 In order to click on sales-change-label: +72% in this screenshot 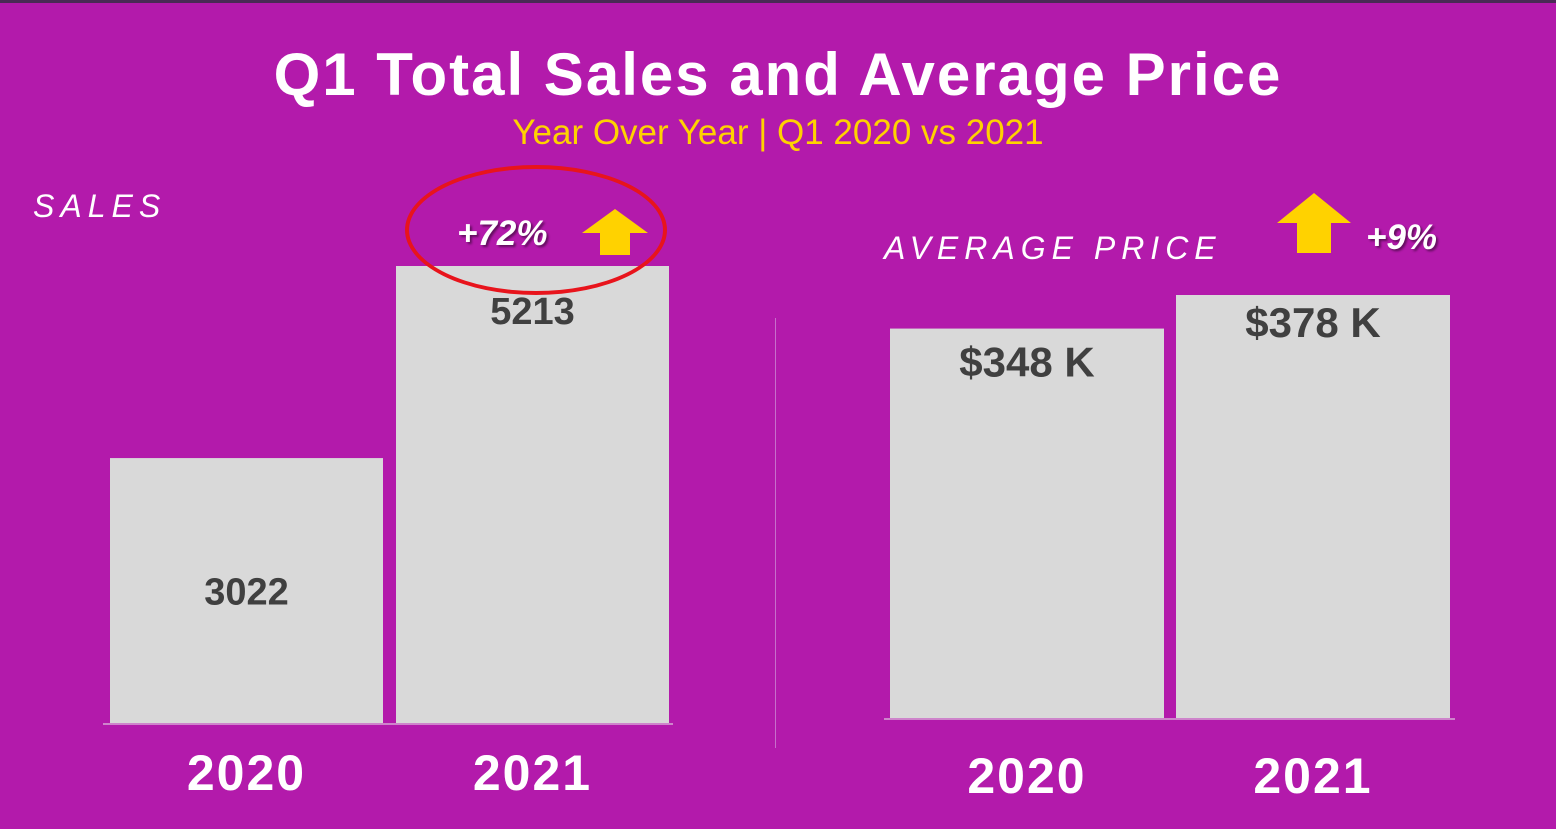, I will do `click(502, 233)`.